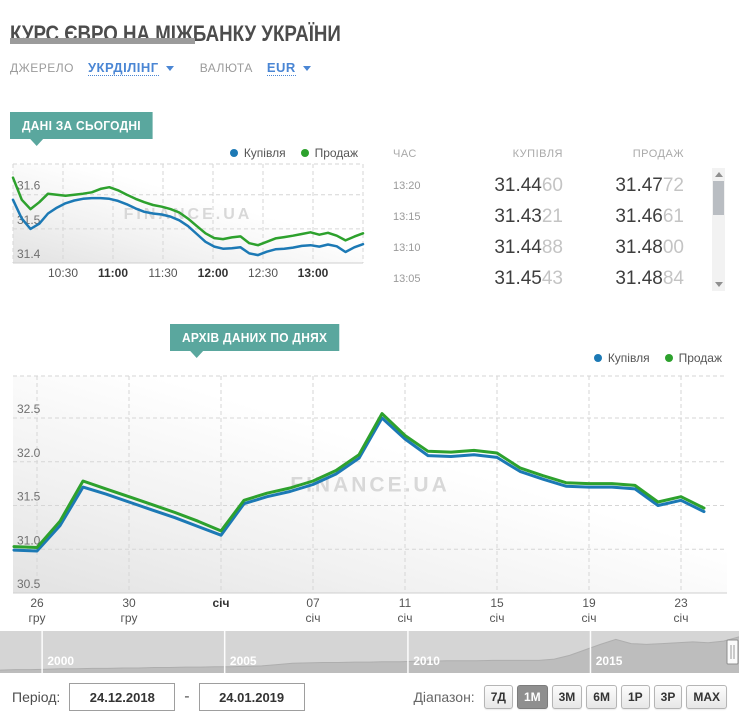 This screenshot has height=715, width=739. I want to click on col-header-buy: КУПІВЛЯ, so click(537, 154).